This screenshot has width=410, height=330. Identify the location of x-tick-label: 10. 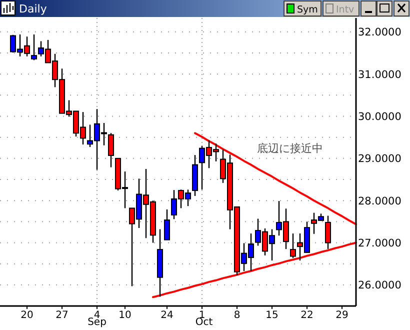
(125, 315).